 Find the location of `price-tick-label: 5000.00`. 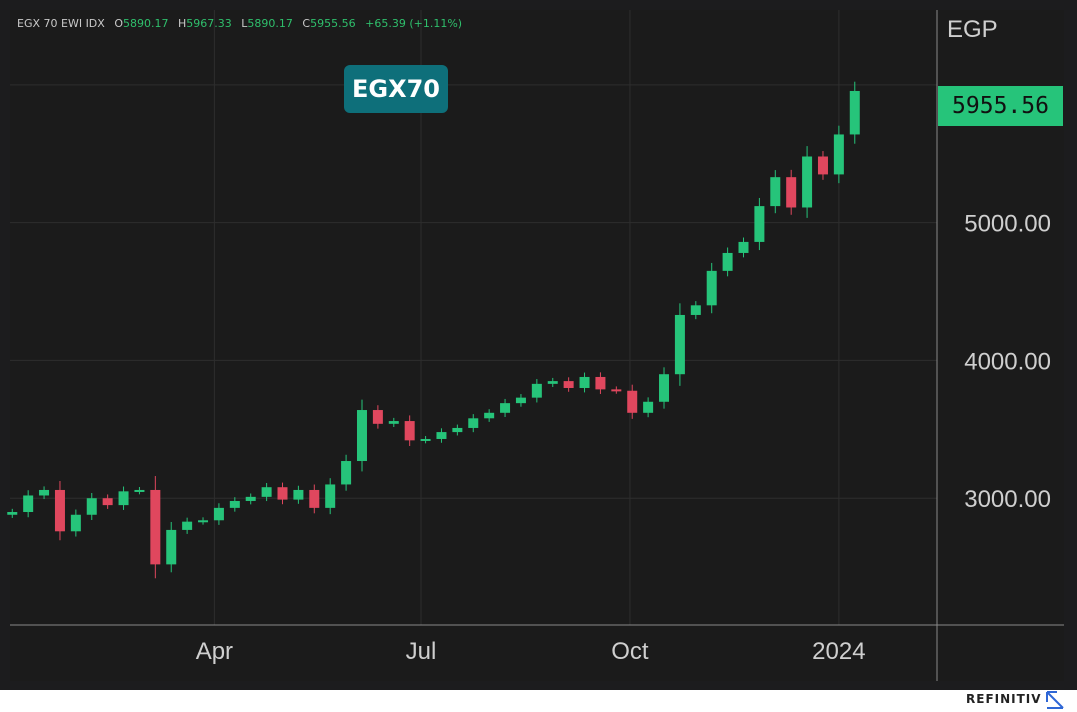

price-tick-label: 5000.00 is located at coordinates (1007, 224).